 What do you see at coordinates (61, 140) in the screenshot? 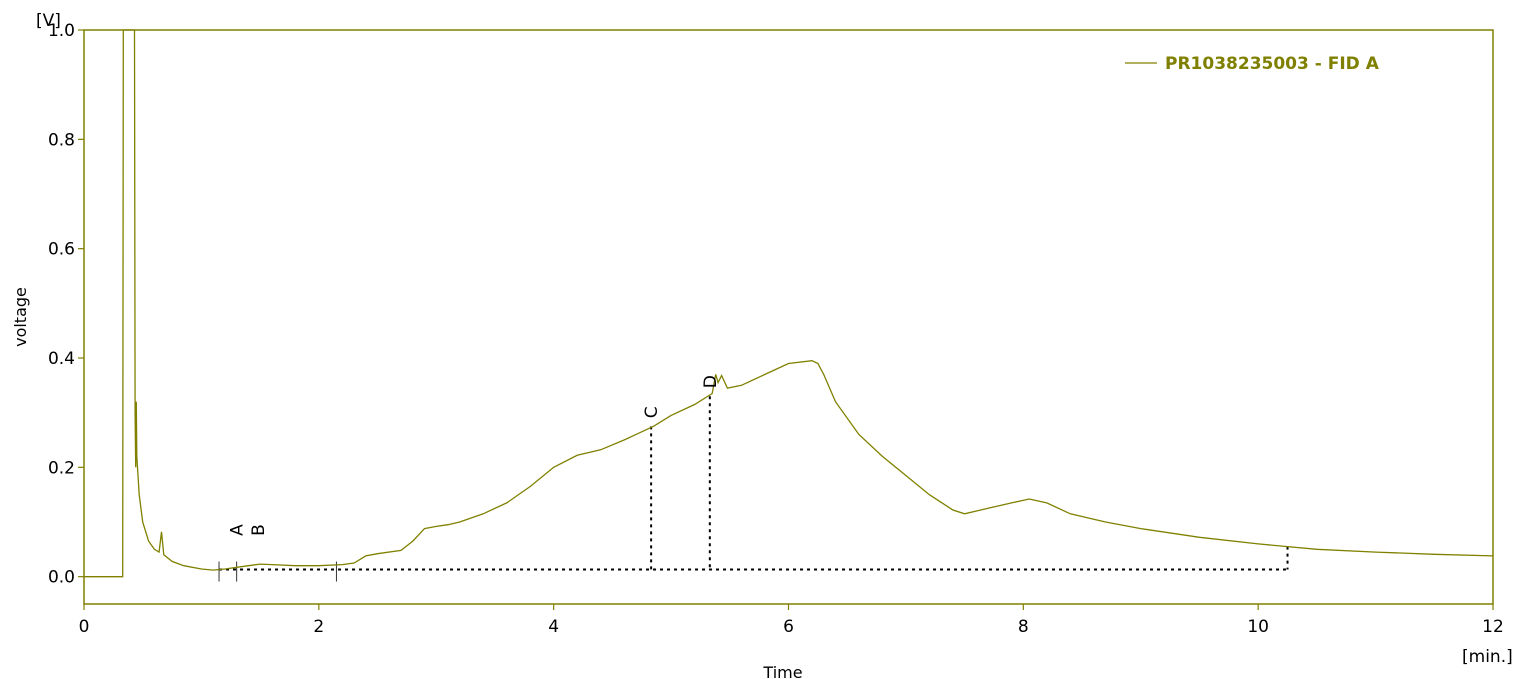
I see `y-tick-label: 0.8` at bounding box center [61, 140].